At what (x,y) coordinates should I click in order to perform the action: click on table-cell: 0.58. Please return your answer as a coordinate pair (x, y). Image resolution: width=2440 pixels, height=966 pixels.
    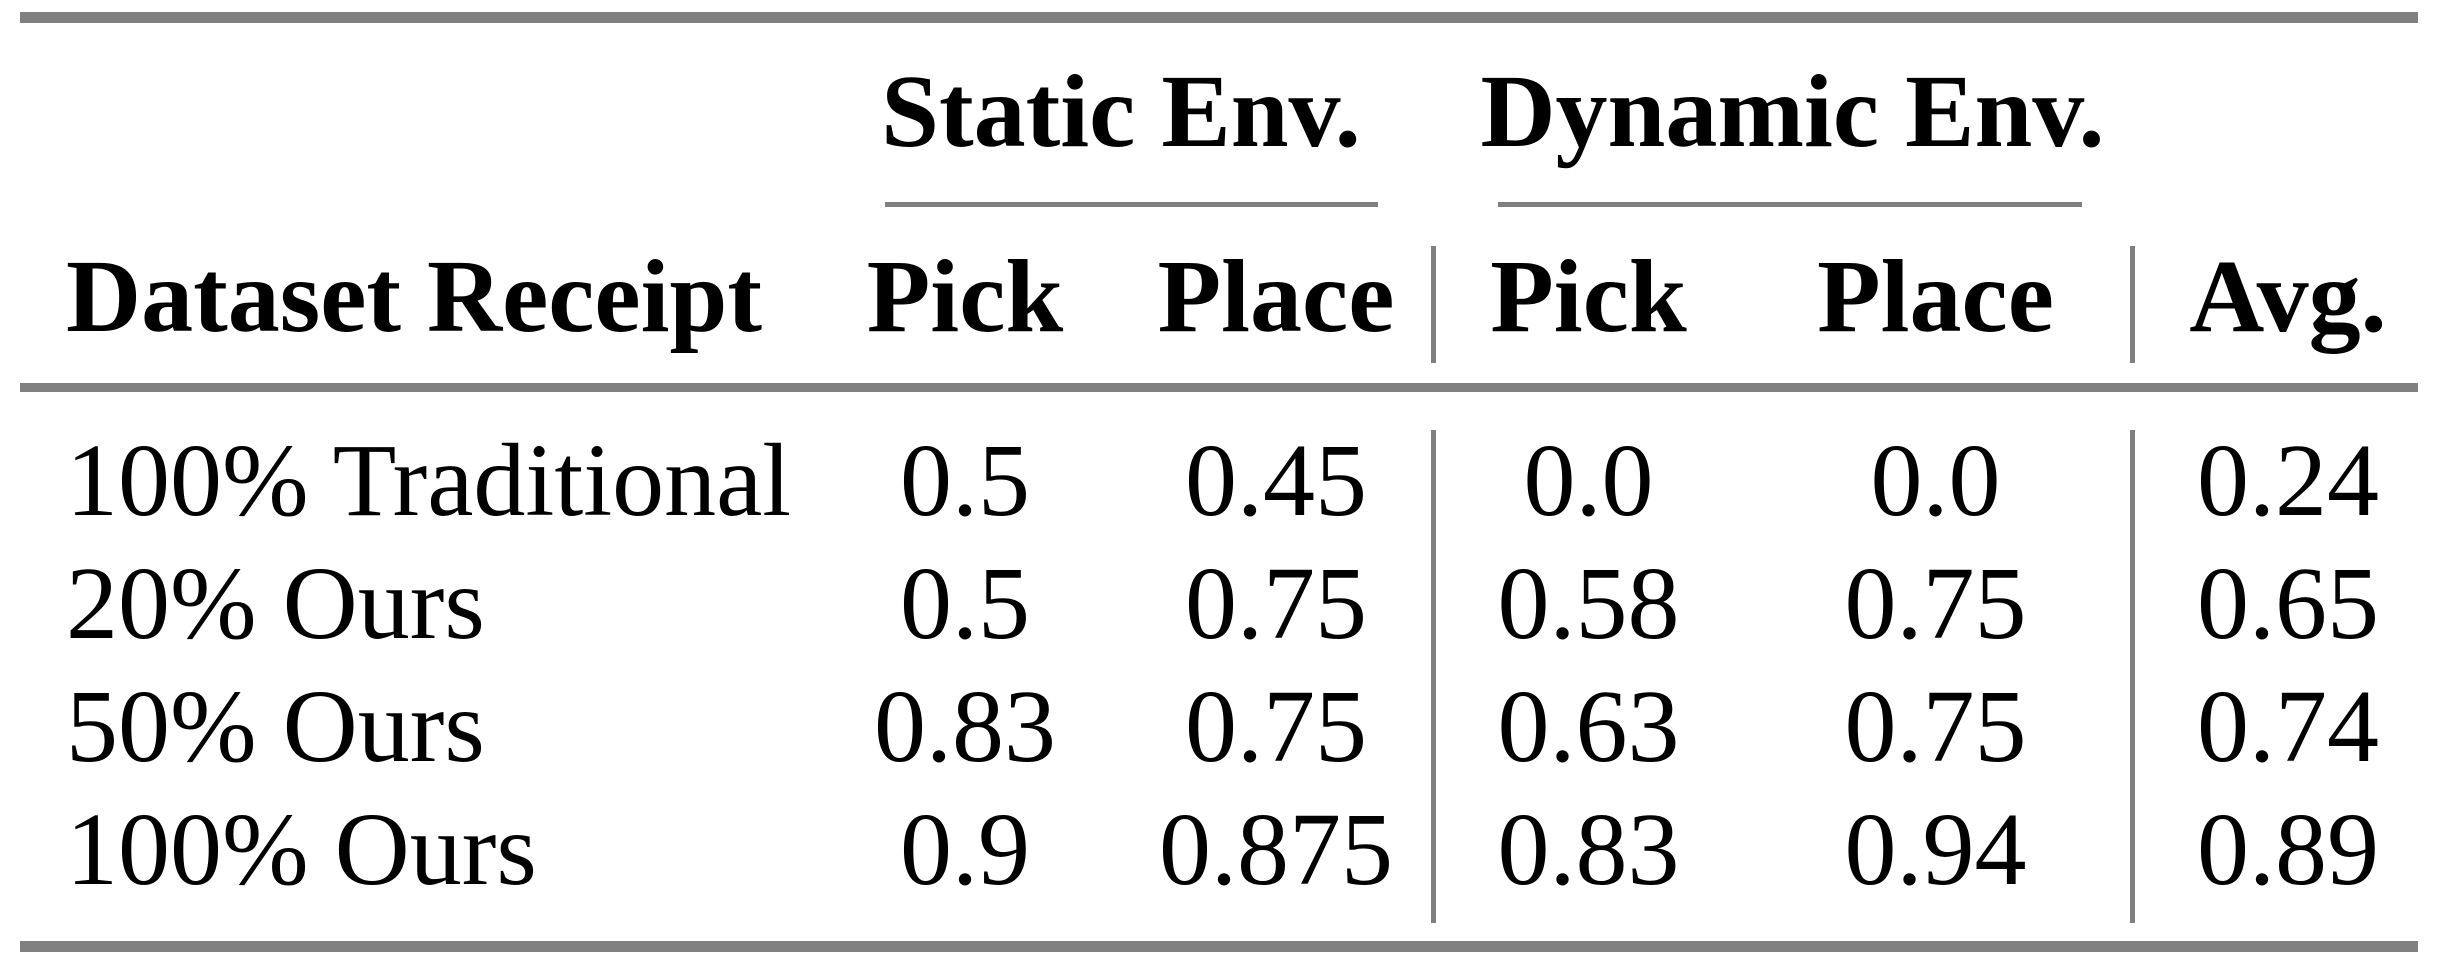
    Looking at the image, I should click on (1588, 603).